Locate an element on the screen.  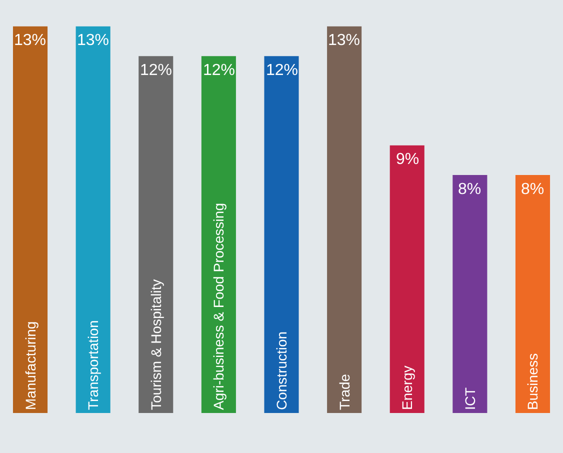
data-label: 9% is located at coordinates (408, 159).